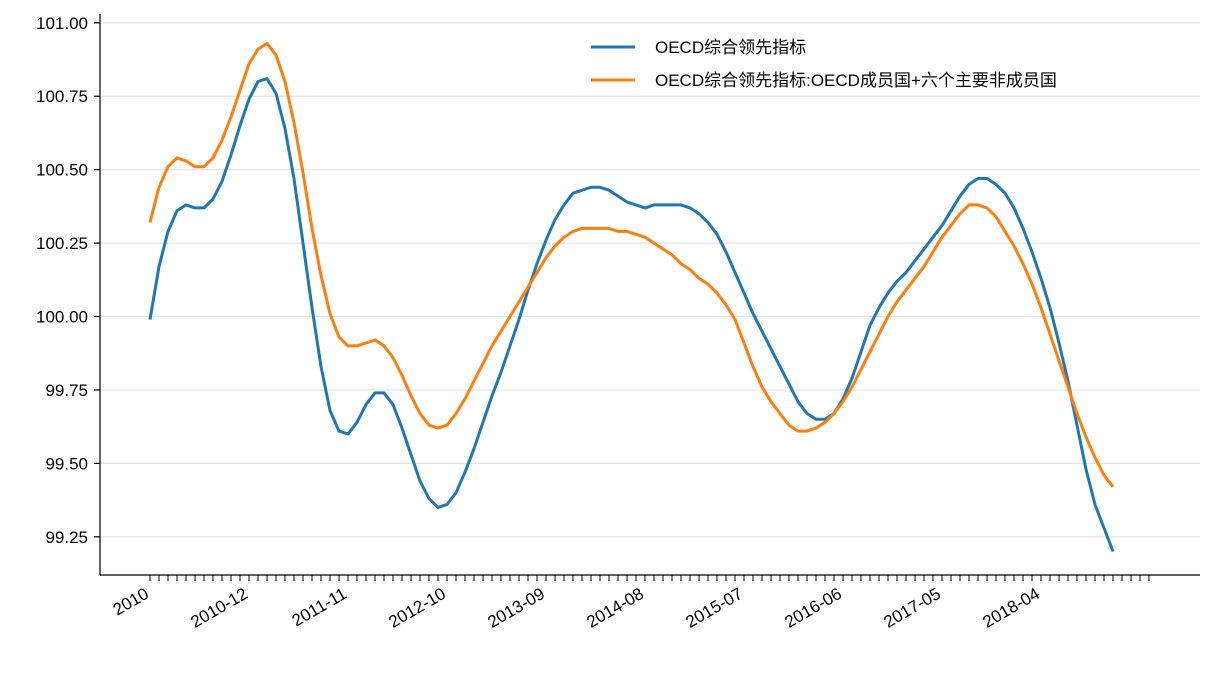 The width and height of the screenshot is (1216, 677). What do you see at coordinates (730, 47) in the screenshot?
I see `legend-label-1: OECD综合领先指标` at bounding box center [730, 47].